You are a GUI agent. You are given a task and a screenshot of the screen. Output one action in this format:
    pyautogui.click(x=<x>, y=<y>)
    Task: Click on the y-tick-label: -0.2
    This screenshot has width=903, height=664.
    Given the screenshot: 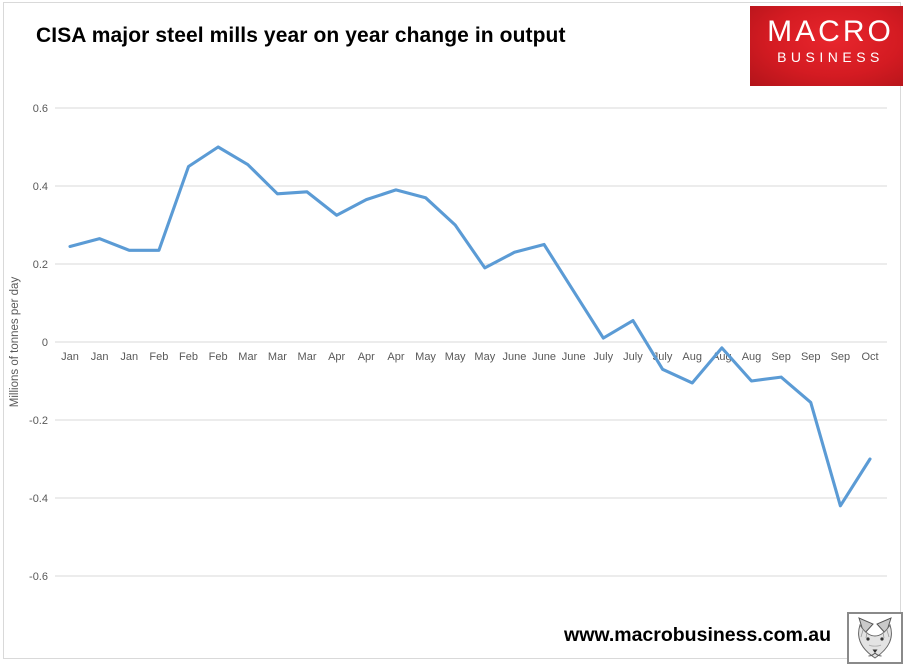 What is the action you would take?
    pyautogui.click(x=38, y=421)
    